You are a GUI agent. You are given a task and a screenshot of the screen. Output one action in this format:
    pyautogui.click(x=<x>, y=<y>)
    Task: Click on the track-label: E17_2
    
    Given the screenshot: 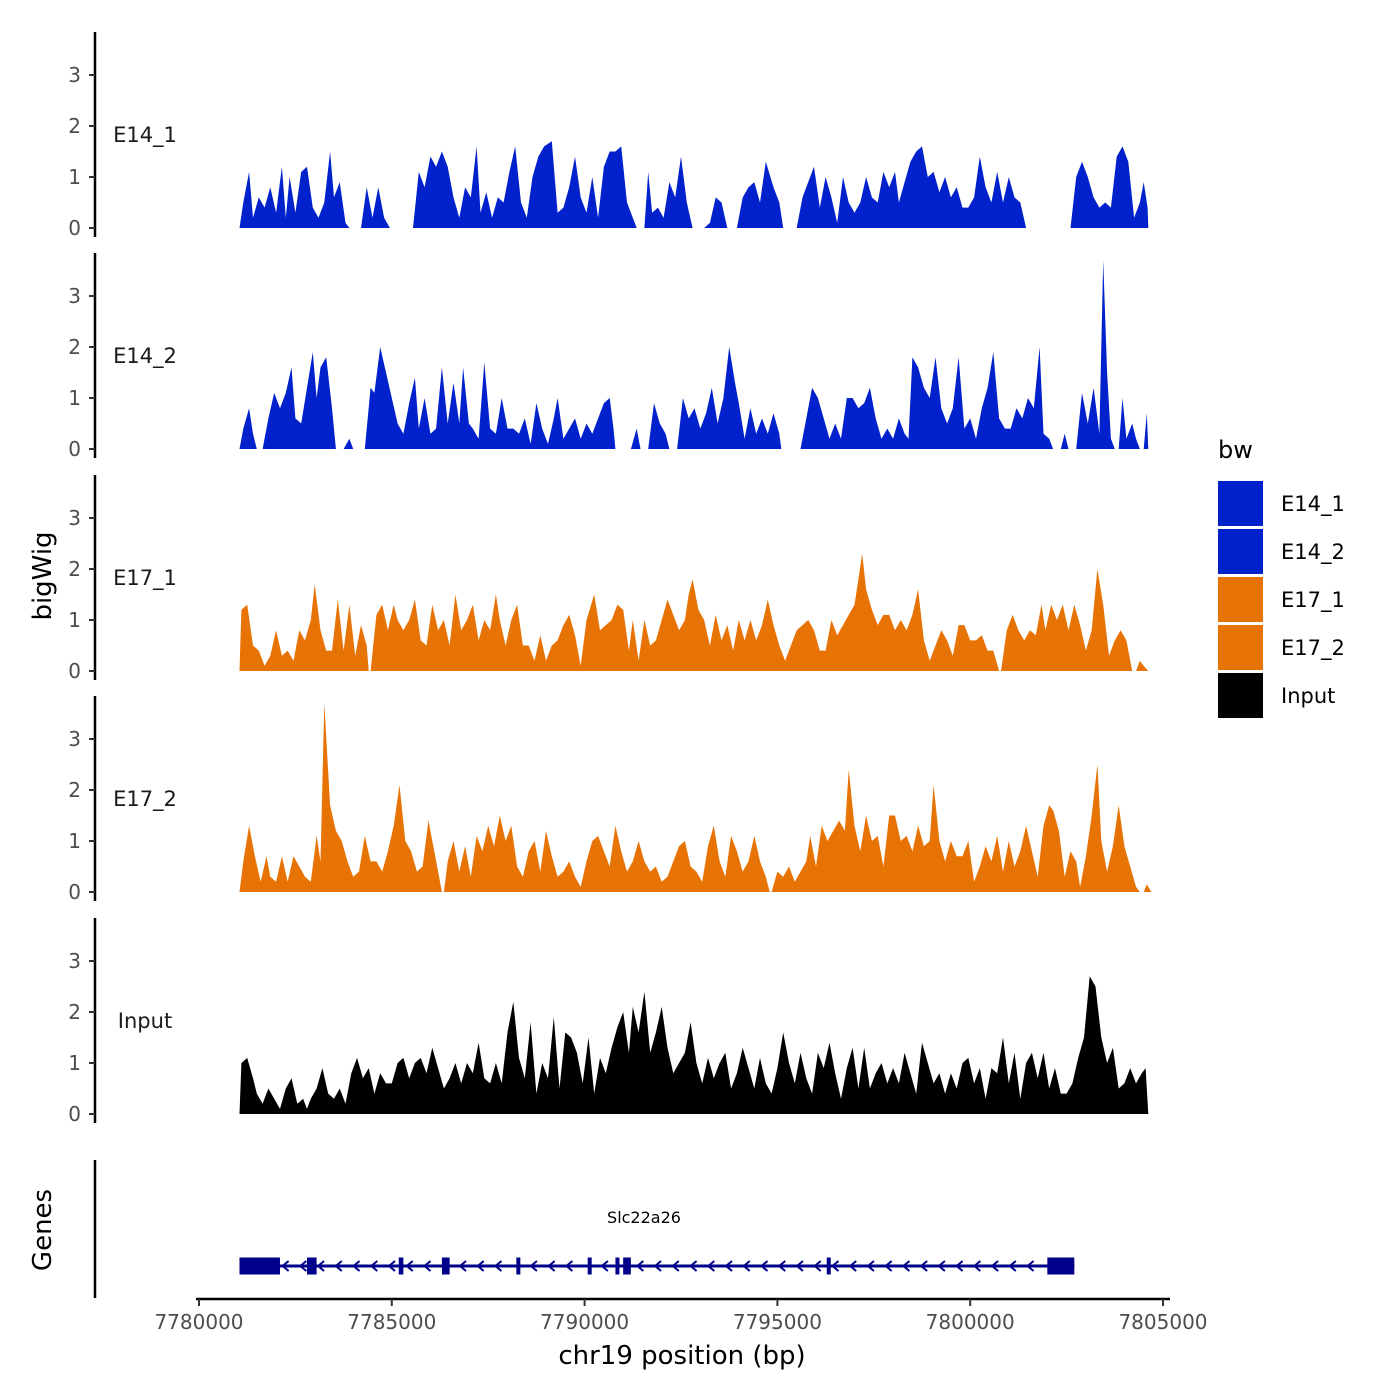 What is the action you would take?
    pyautogui.click(x=145, y=799)
    